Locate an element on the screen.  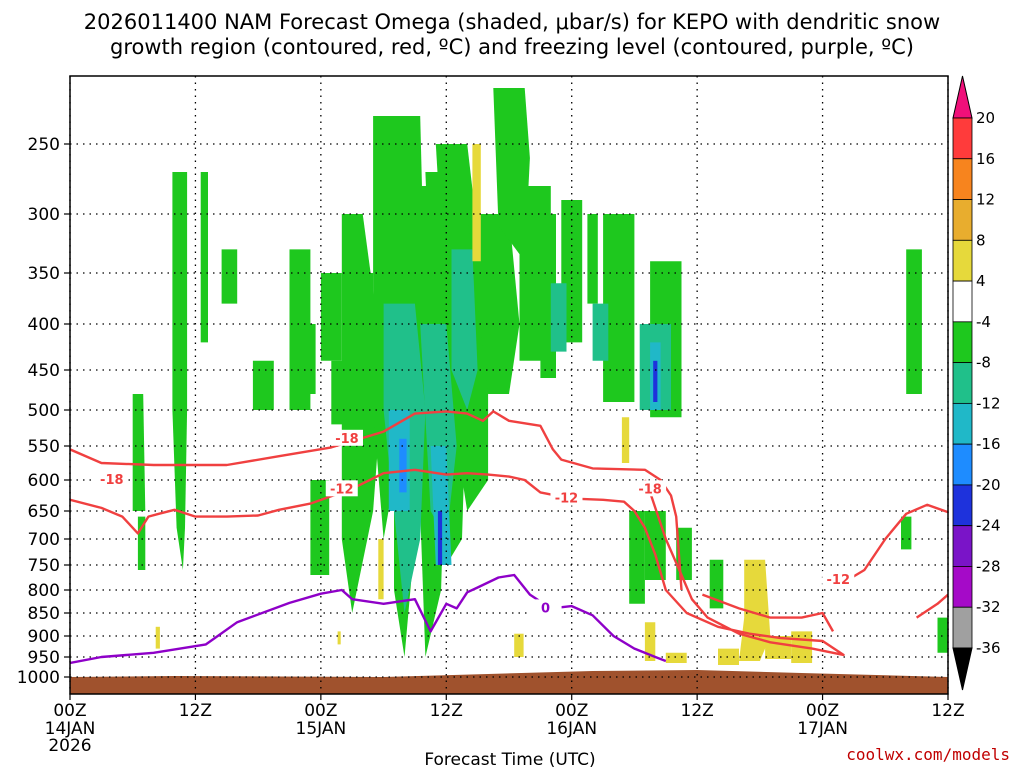
y-tick-label-450: 450 is located at coordinates (44, 371).